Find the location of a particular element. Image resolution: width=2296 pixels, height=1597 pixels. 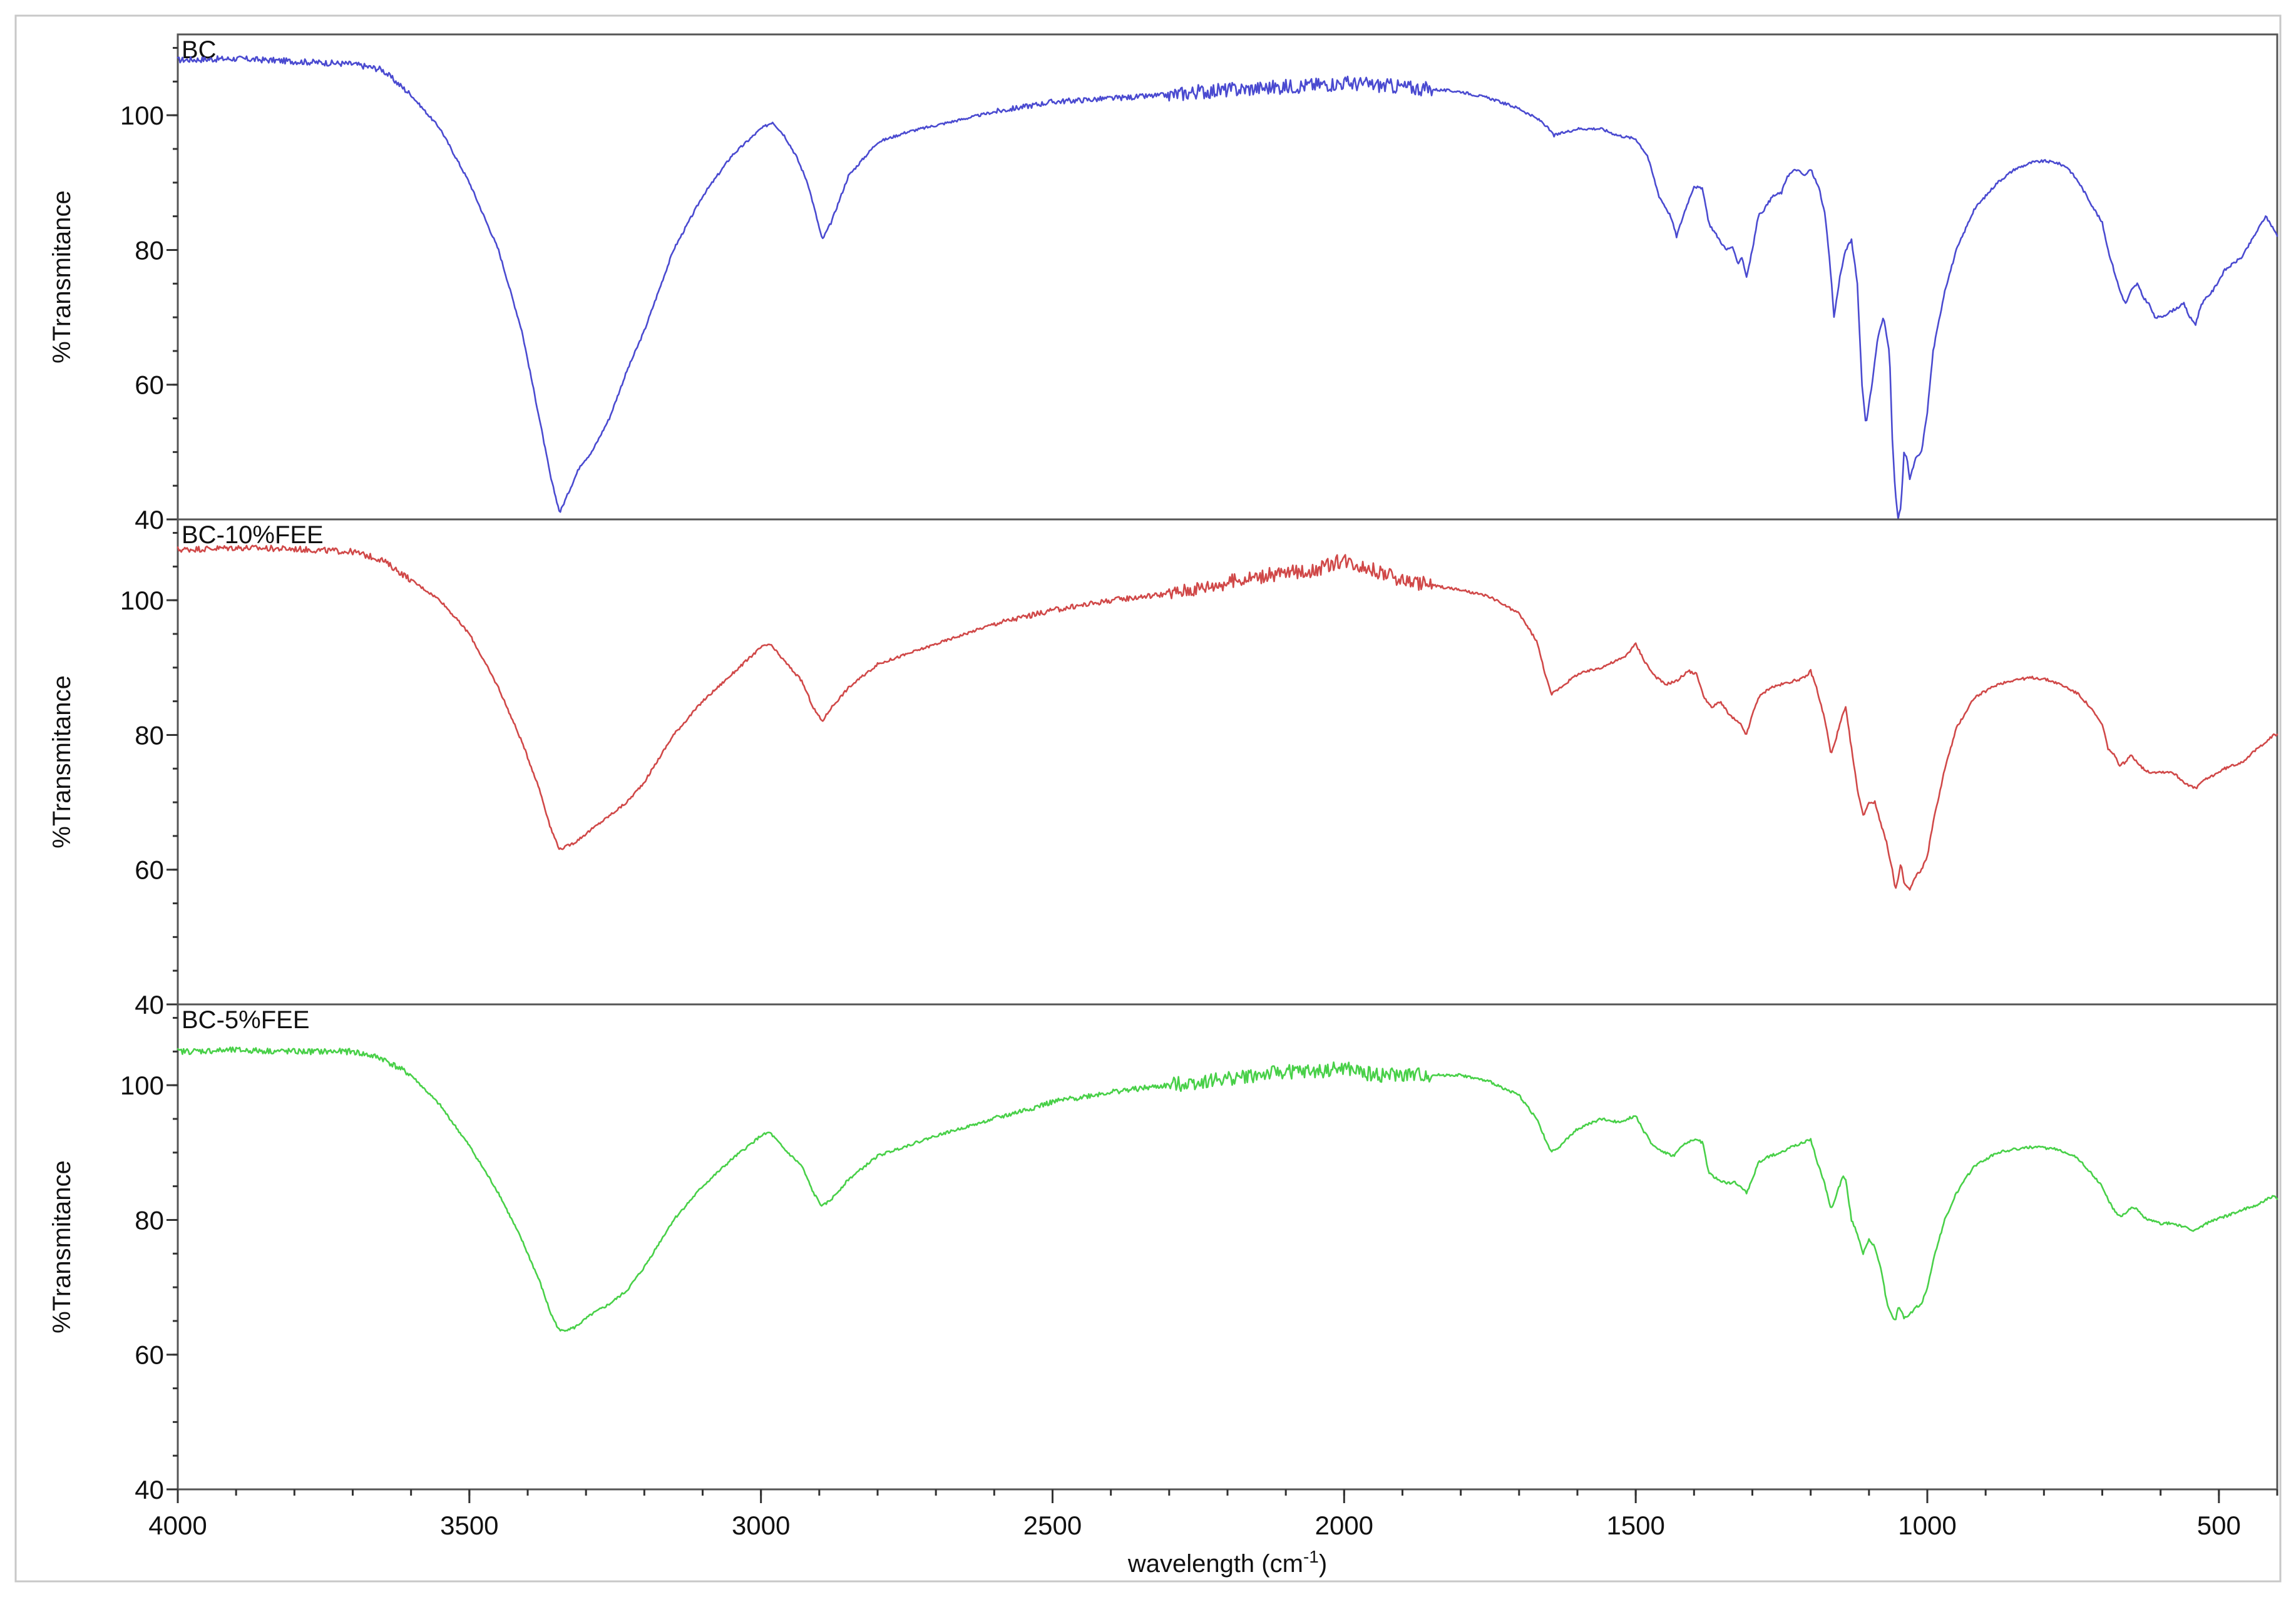

series-label: BC-10%FEE is located at coordinates (253, 535).